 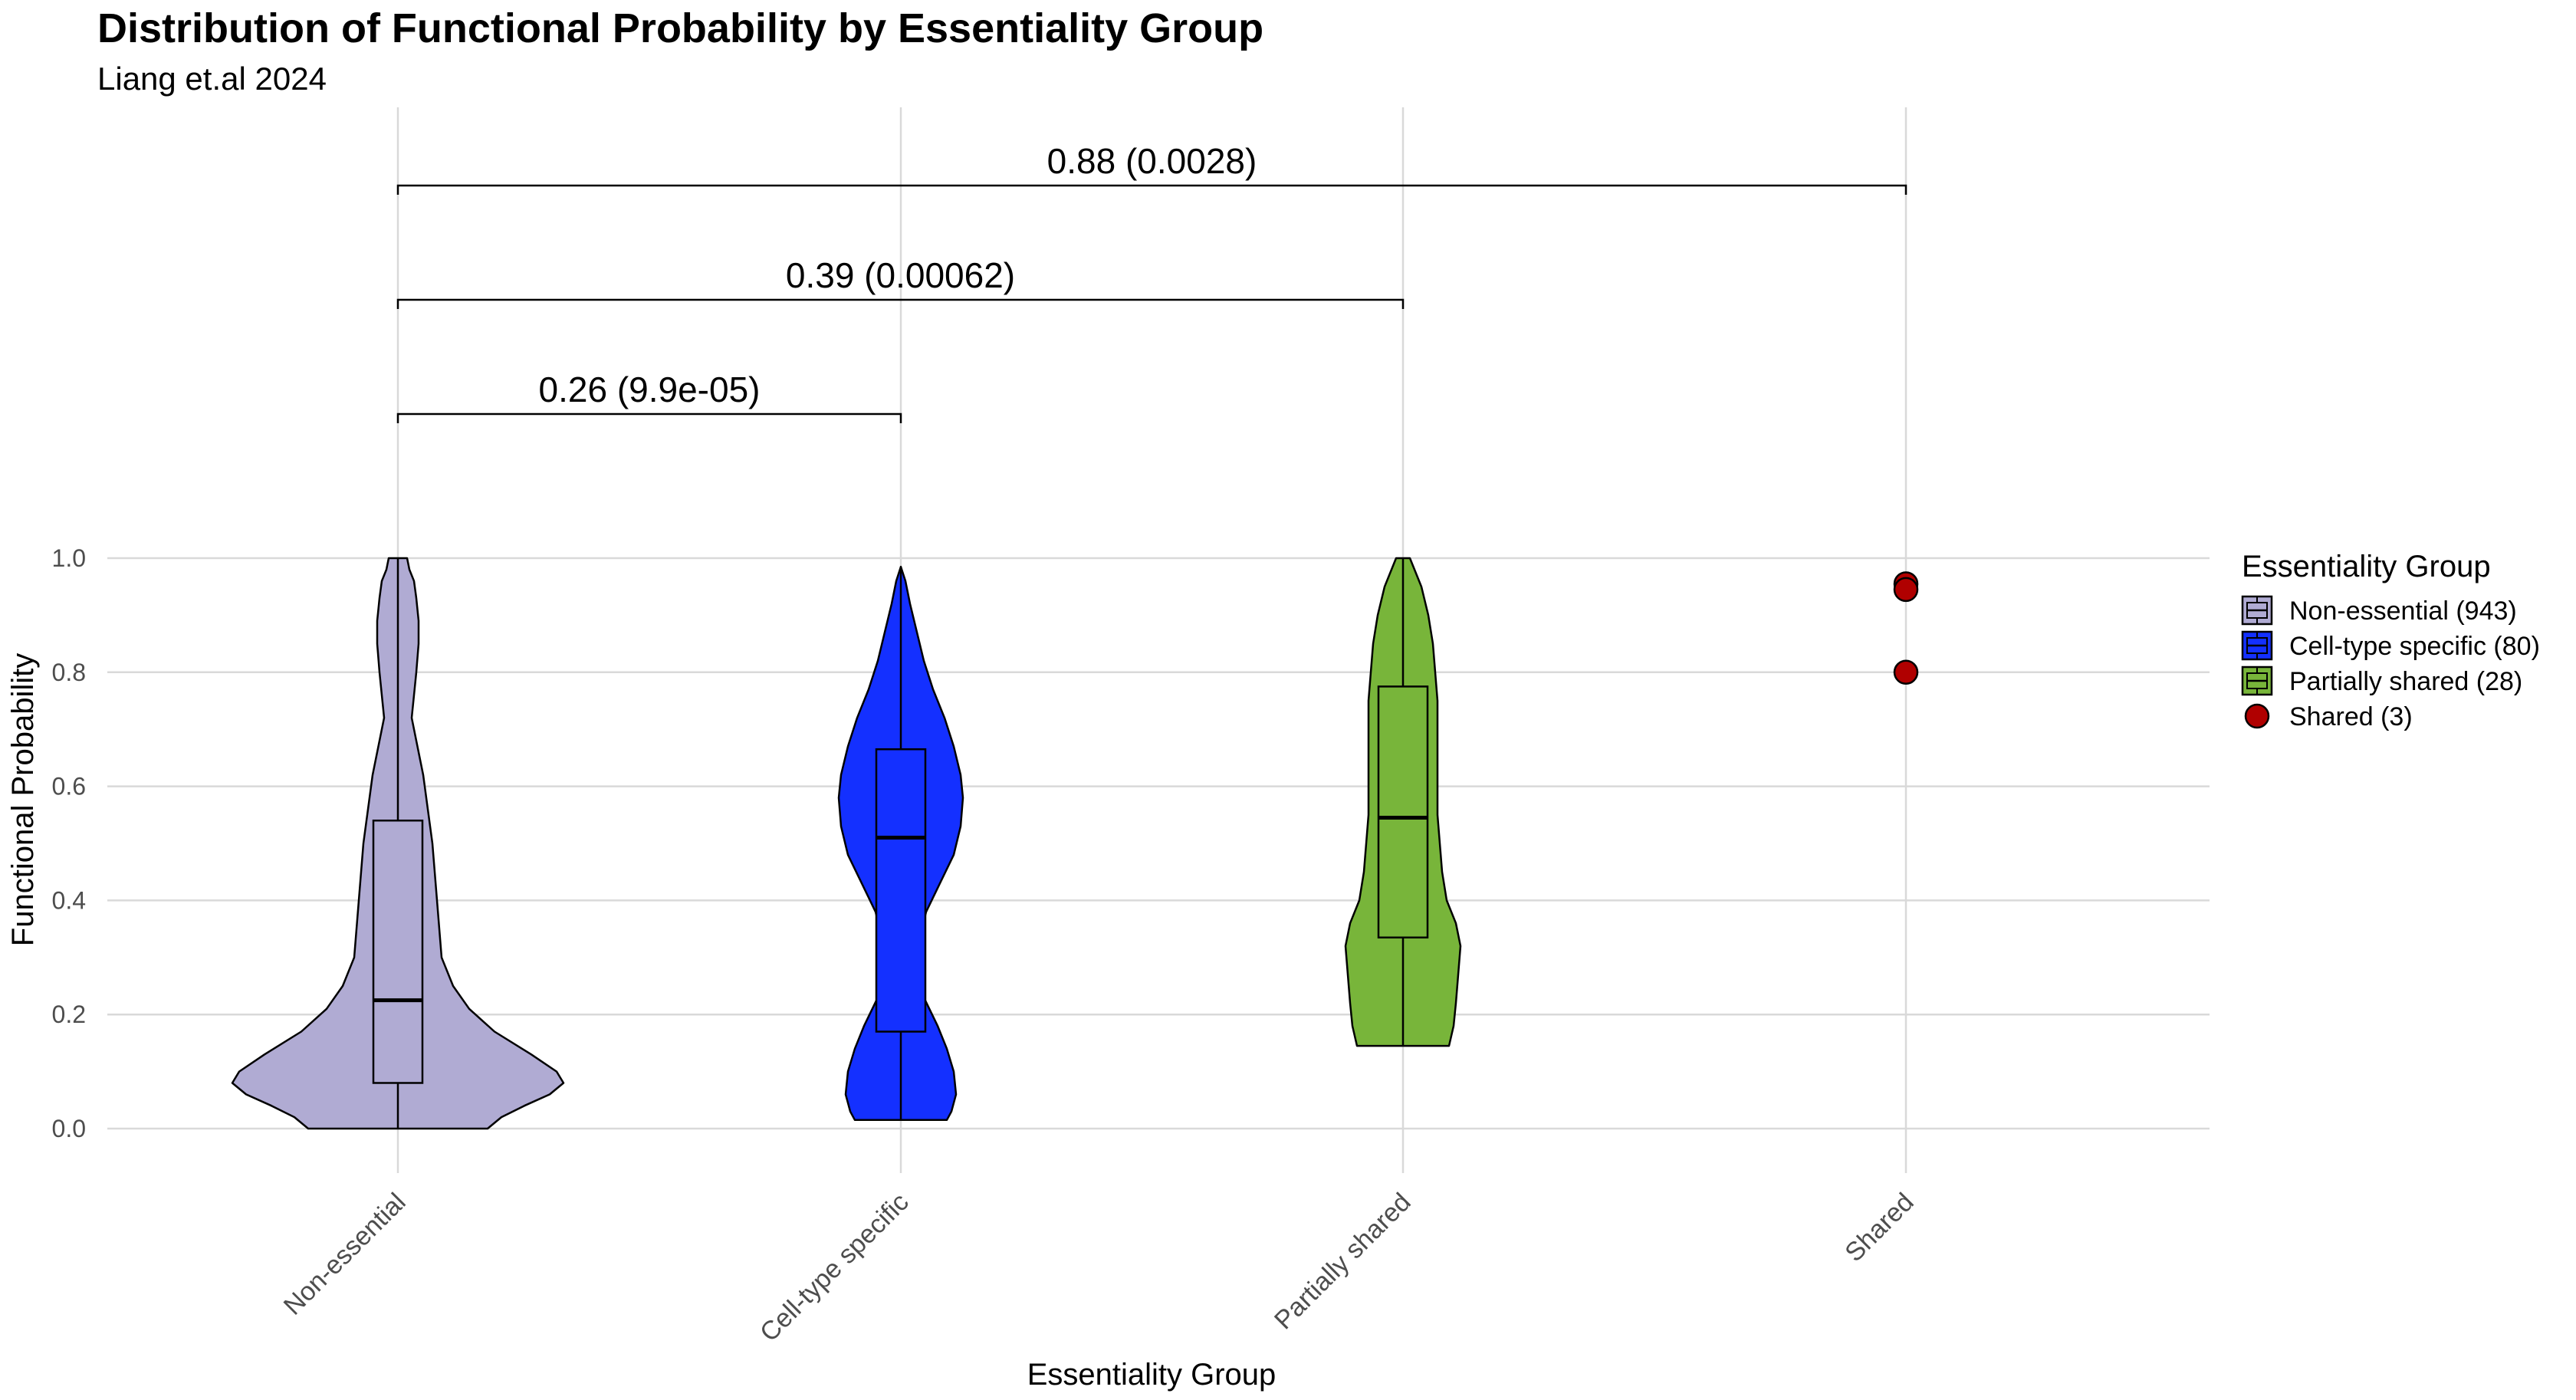 I want to click on legend-label: Non-essential (943), so click(x=2403, y=611).